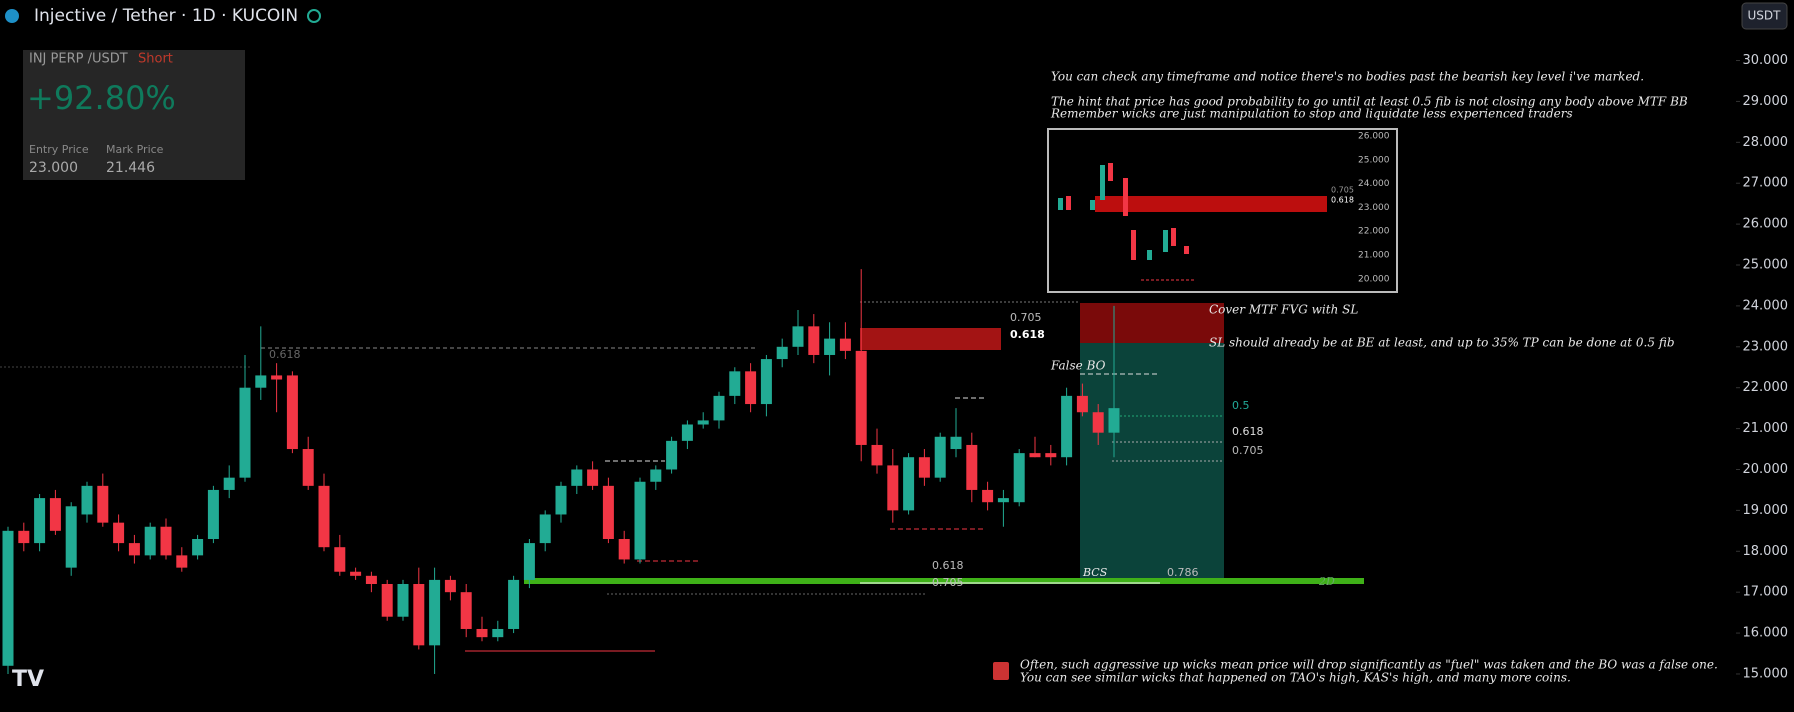 The height and width of the screenshot is (712, 1794). I want to click on position-pnl: +92.80%, so click(101, 98).